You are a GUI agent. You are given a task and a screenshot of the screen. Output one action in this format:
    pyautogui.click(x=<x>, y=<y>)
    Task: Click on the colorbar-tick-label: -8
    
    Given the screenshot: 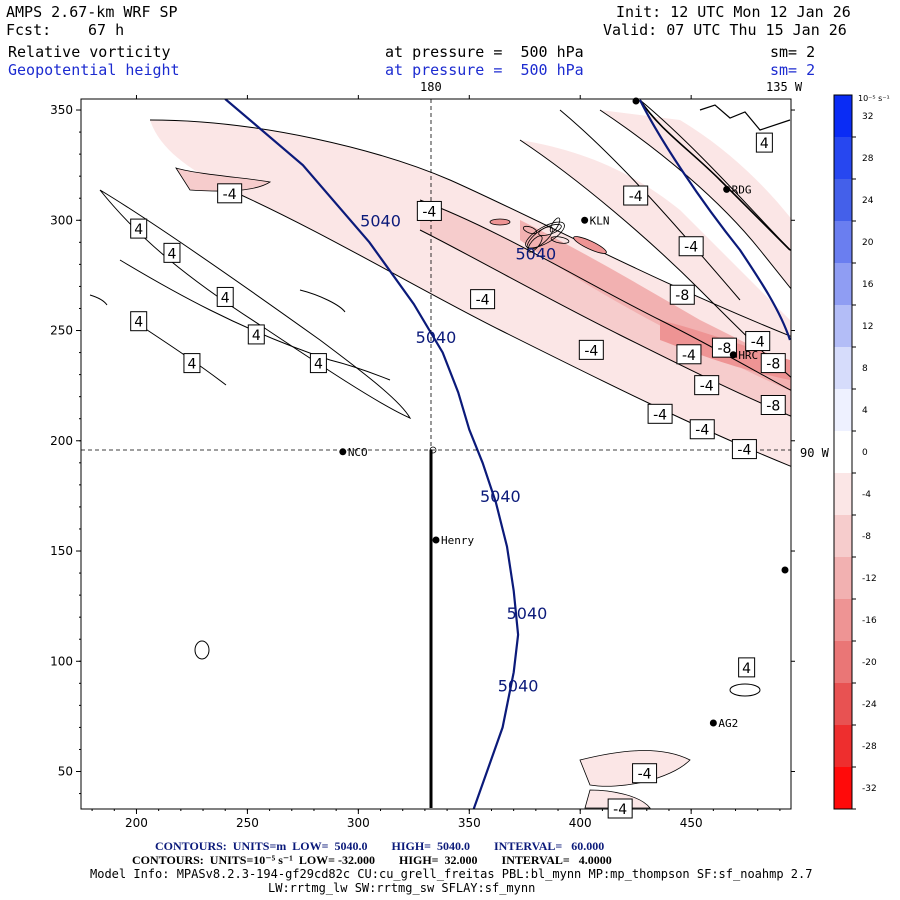 What is the action you would take?
    pyautogui.click(x=866, y=537)
    